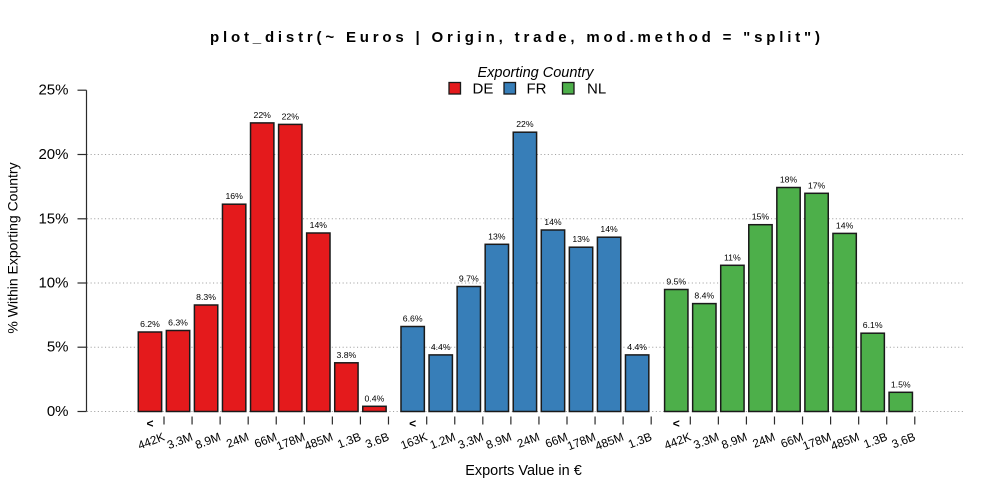 The image size is (1000, 500). Describe the element at coordinates (150, 324) in the screenshot. I see `svg-text: 6.2%` at that location.